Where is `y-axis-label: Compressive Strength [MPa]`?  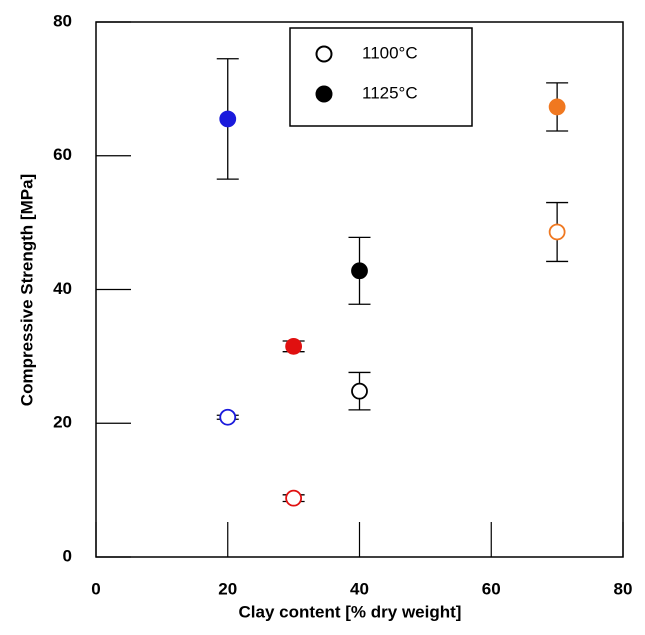
y-axis-label: Compressive Strength [MPa] is located at coordinates (26, 290).